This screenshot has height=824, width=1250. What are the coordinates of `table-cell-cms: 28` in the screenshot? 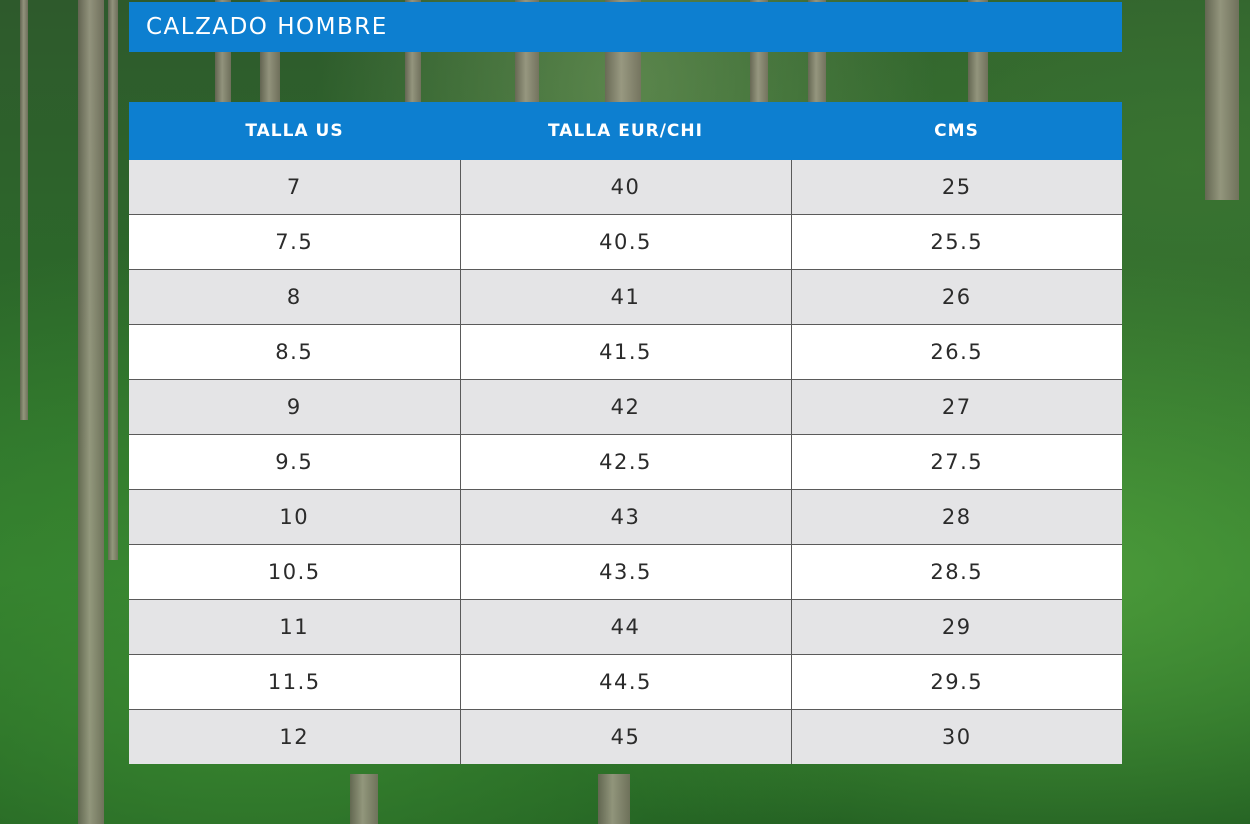 It's located at (956, 517).